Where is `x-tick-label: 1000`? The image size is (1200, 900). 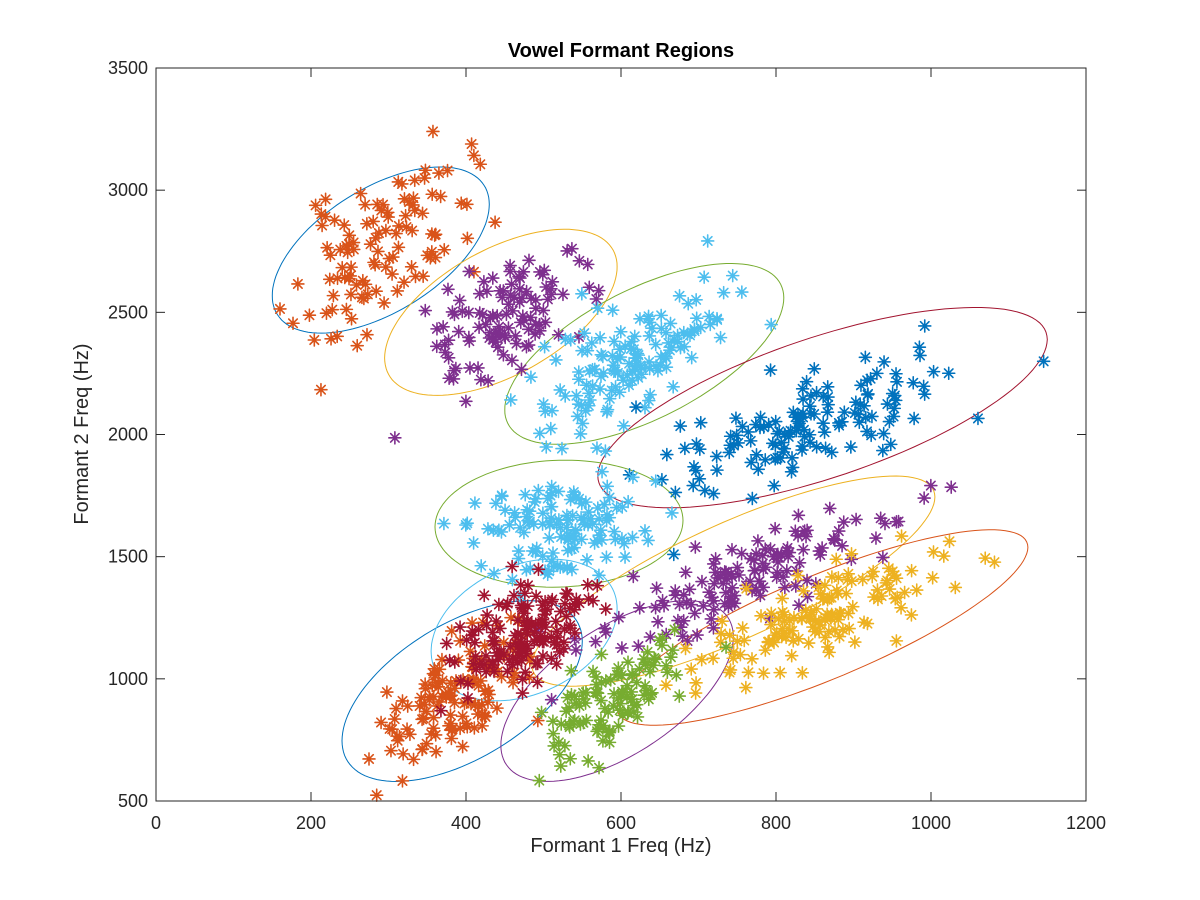 x-tick-label: 1000 is located at coordinates (931, 823).